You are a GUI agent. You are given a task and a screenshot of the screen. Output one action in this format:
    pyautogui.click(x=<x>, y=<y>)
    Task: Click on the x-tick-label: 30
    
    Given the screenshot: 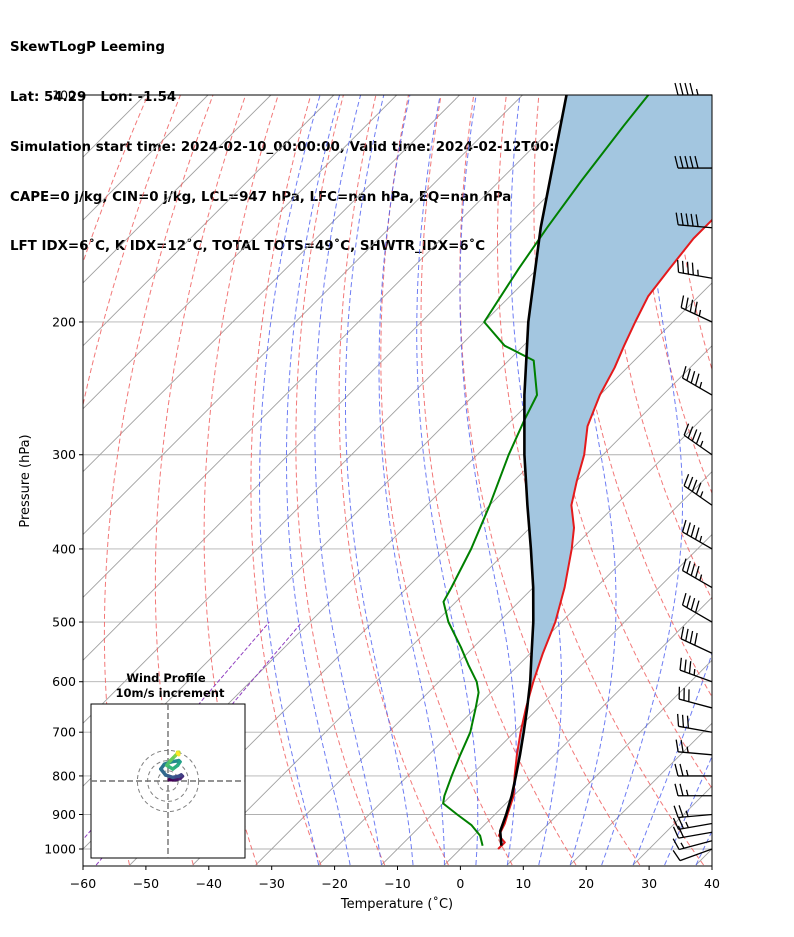 What is the action you would take?
    pyautogui.click(x=649, y=883)
    